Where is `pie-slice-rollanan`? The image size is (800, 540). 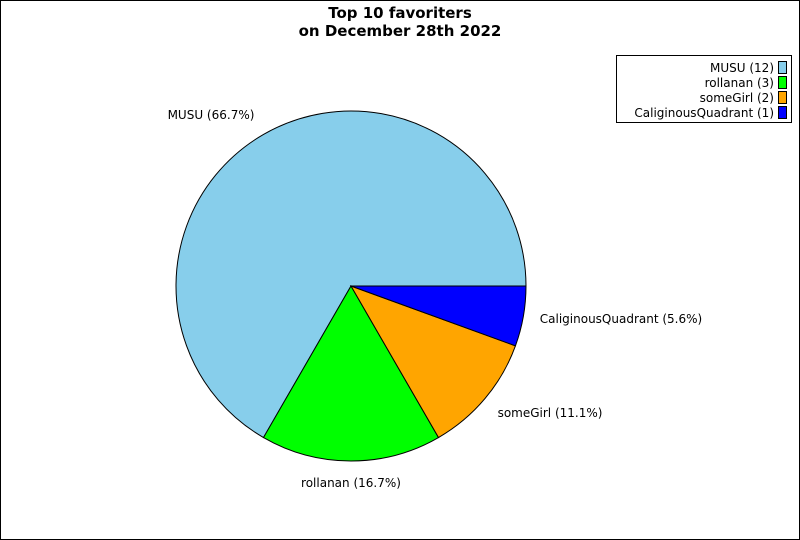
pie-slice-rollanan is located at coordinates (351, 373).